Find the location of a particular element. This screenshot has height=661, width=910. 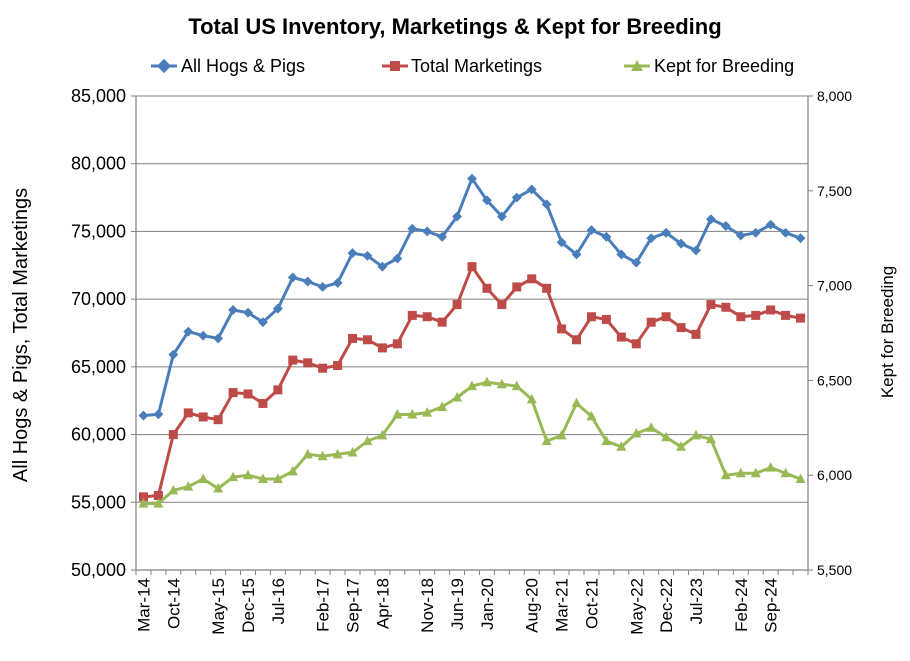

y-axis-right-label: Kept for Breeding is located at coordinates (887, 332).